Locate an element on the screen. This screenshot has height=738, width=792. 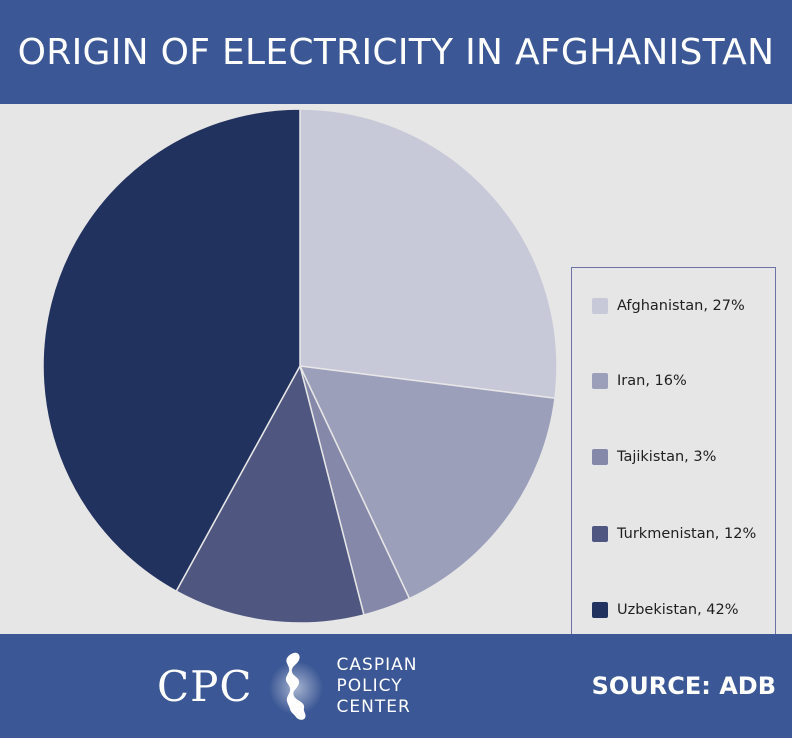
org-line-2: POLICY is located at coordinates (369, 685).